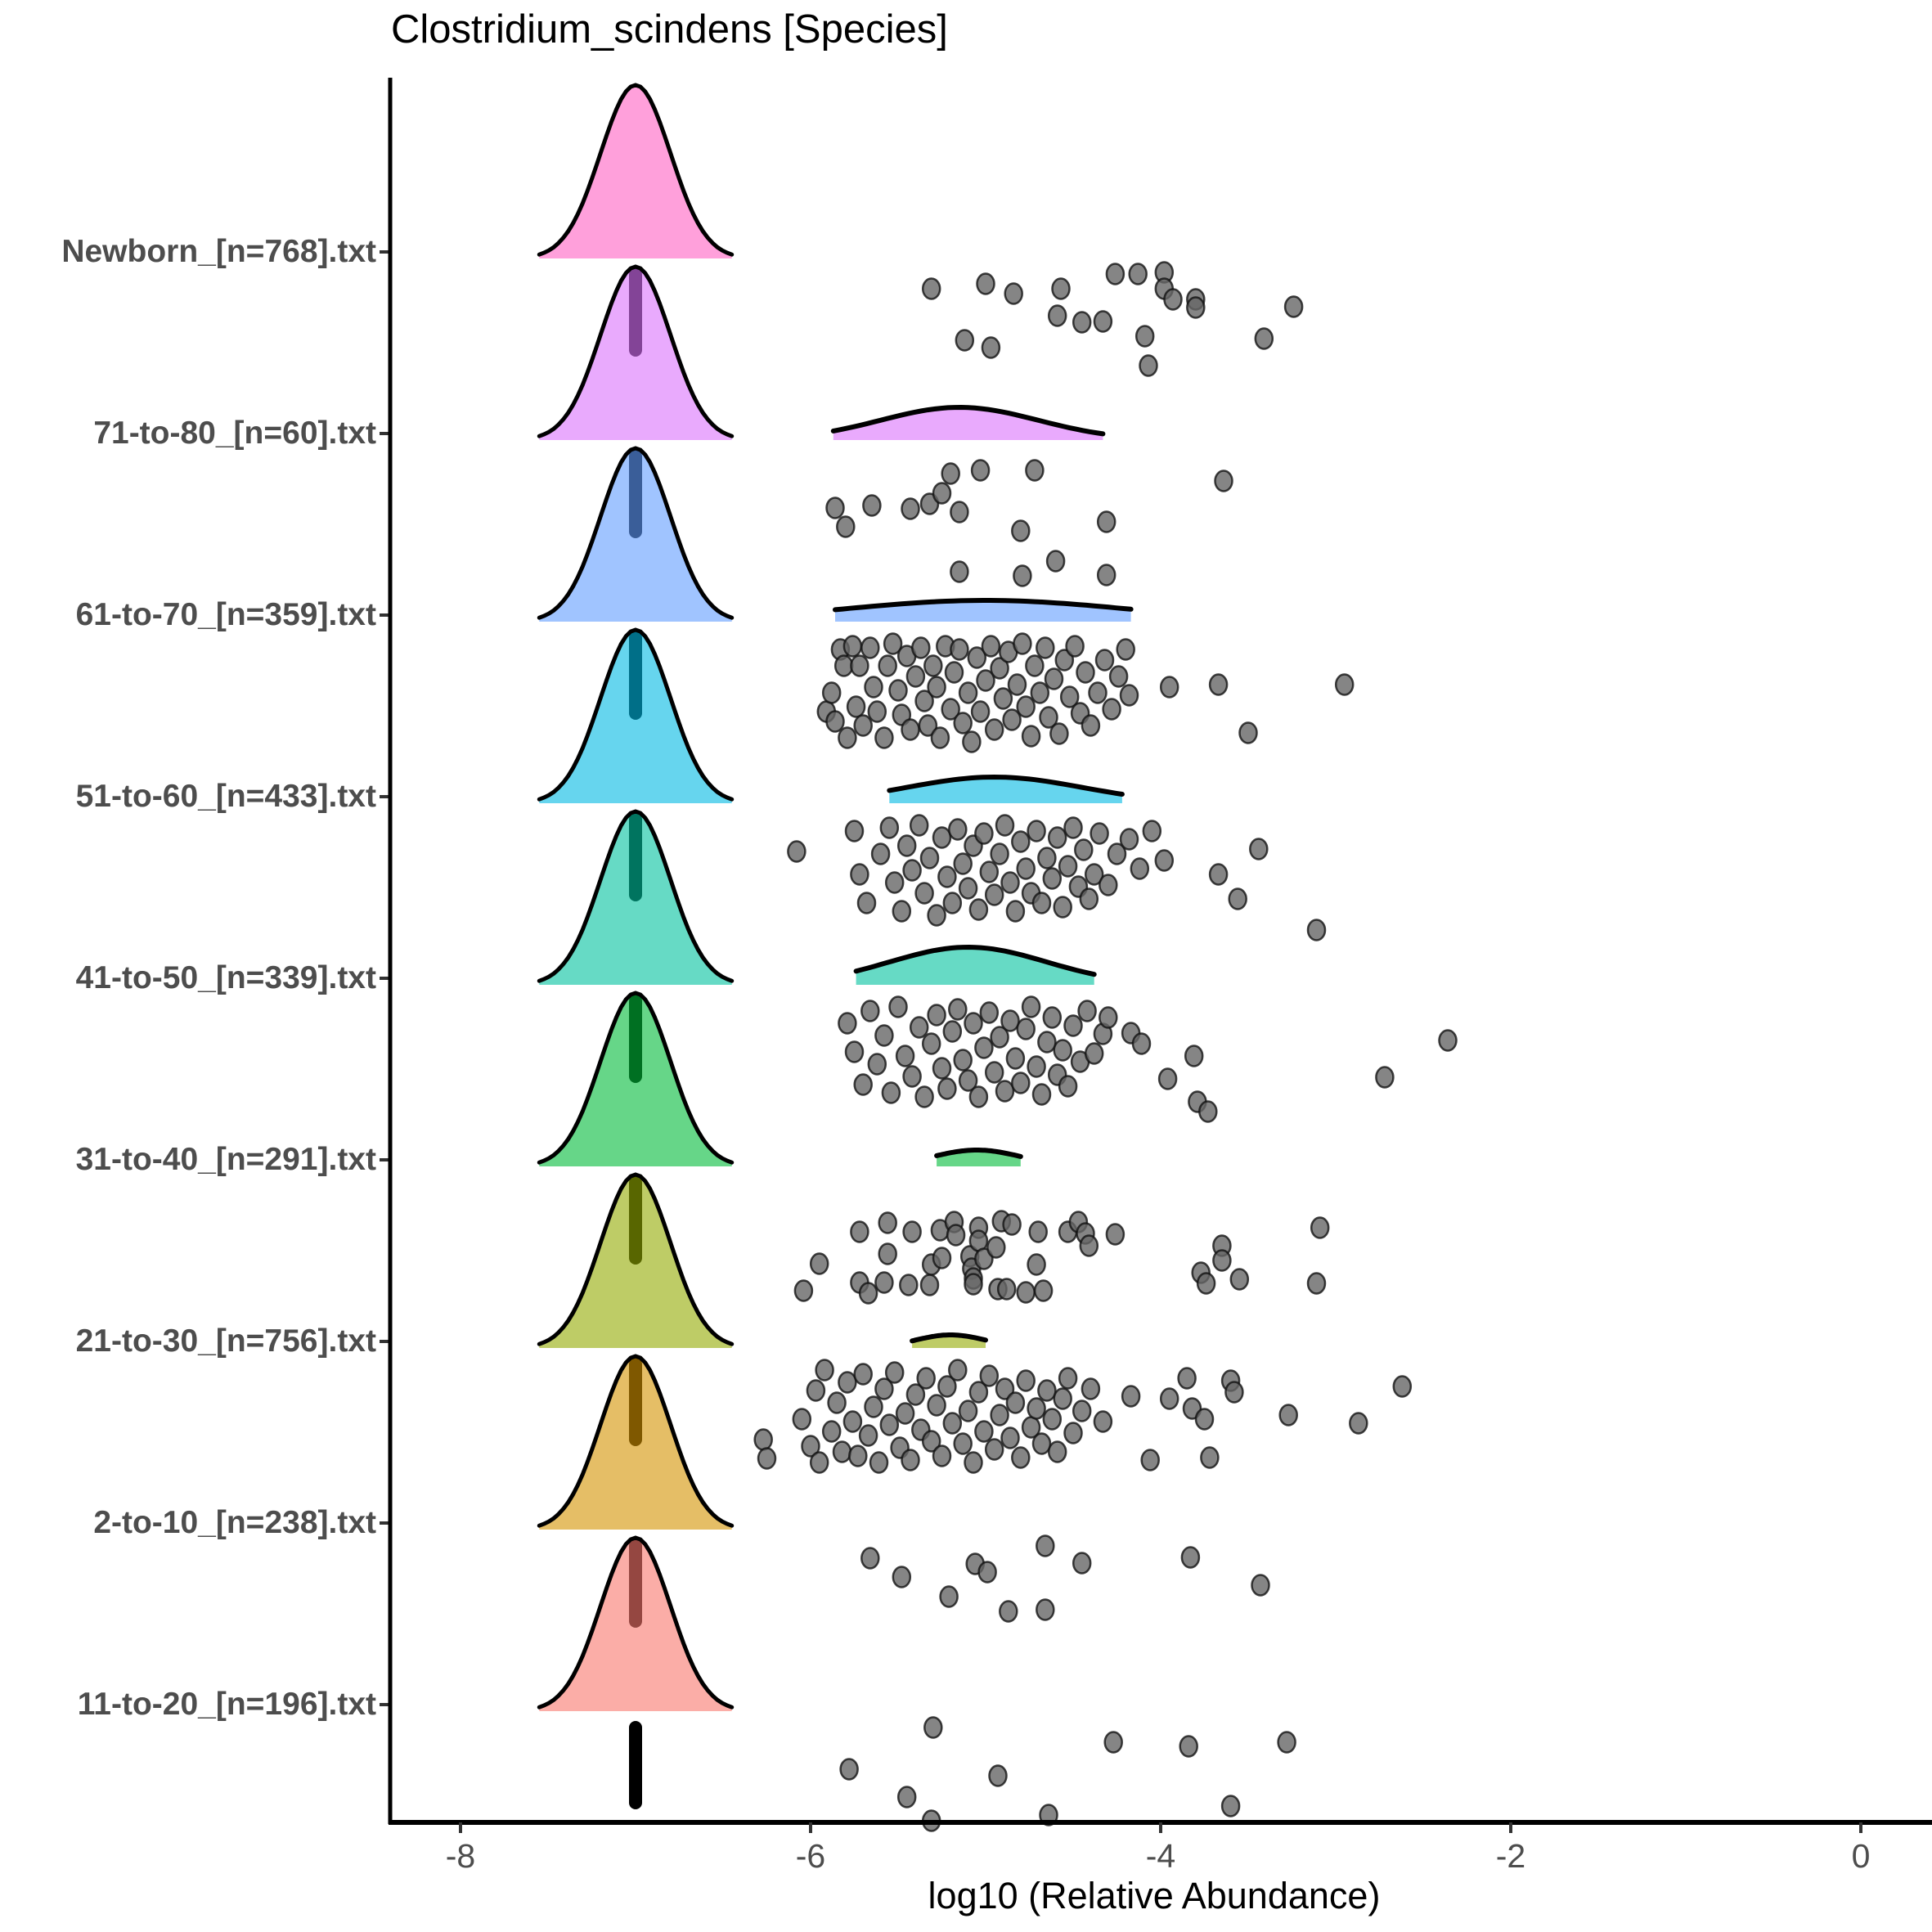 This screenshot has height=1932, width=1932. Describe the element at coordinates (234, 1523) in the screenshot. I see `y-axis-label: 2-to-10_[n=238].txt` at that location.